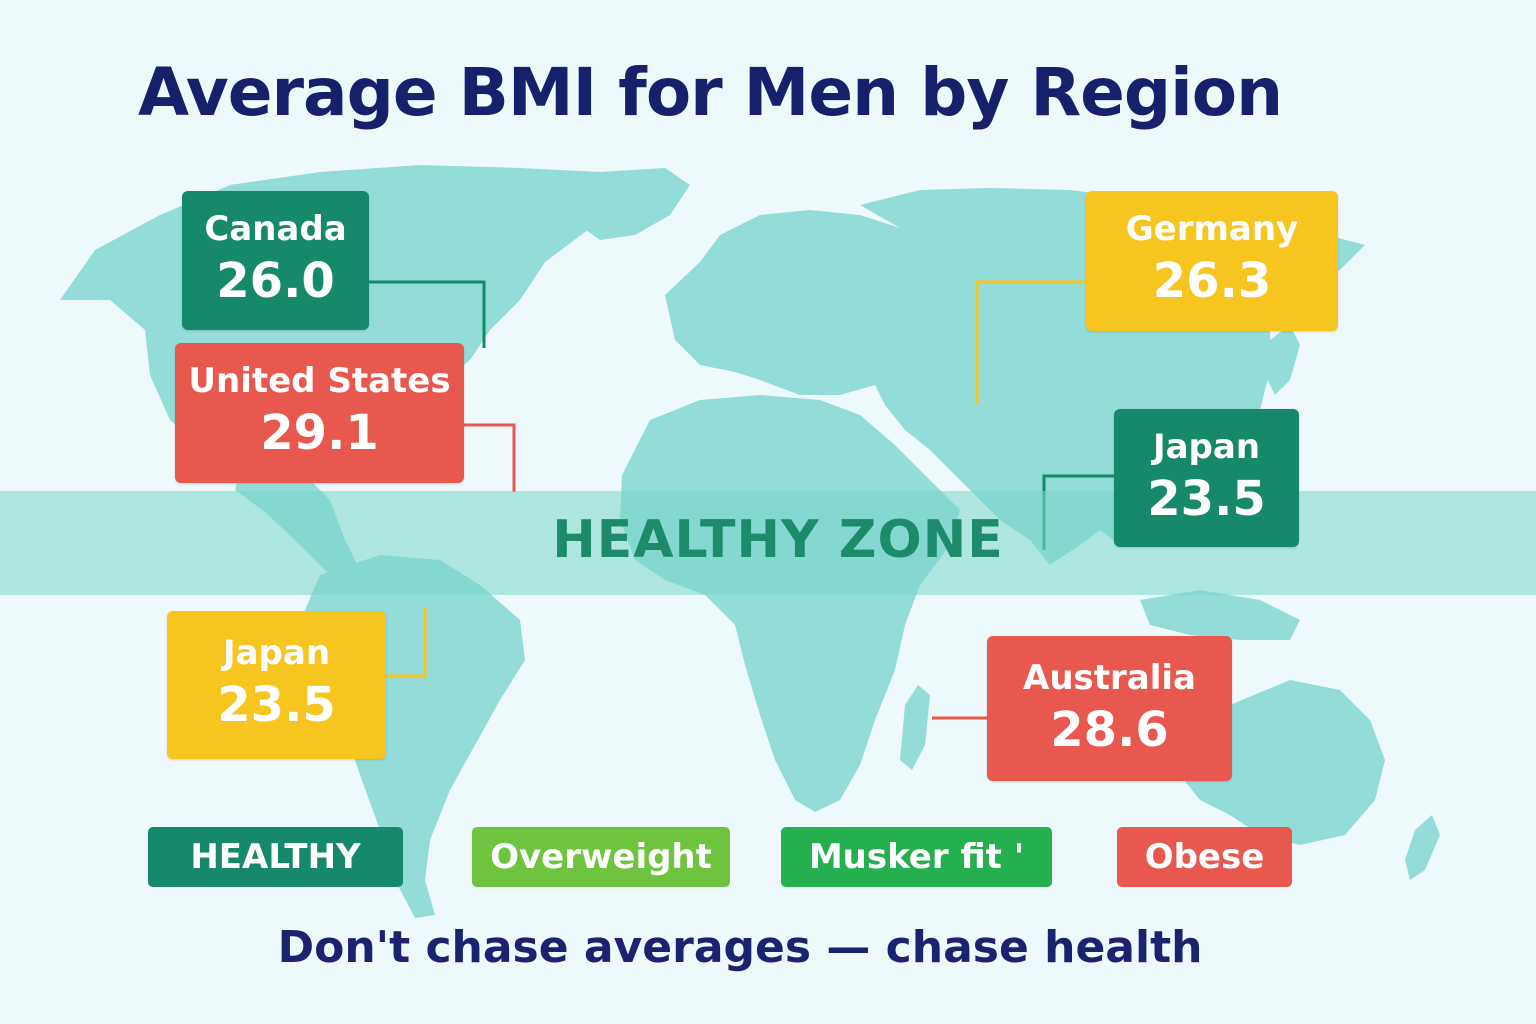  I want to click on region-card-canada: Canada 26.0, so click(275, 260).